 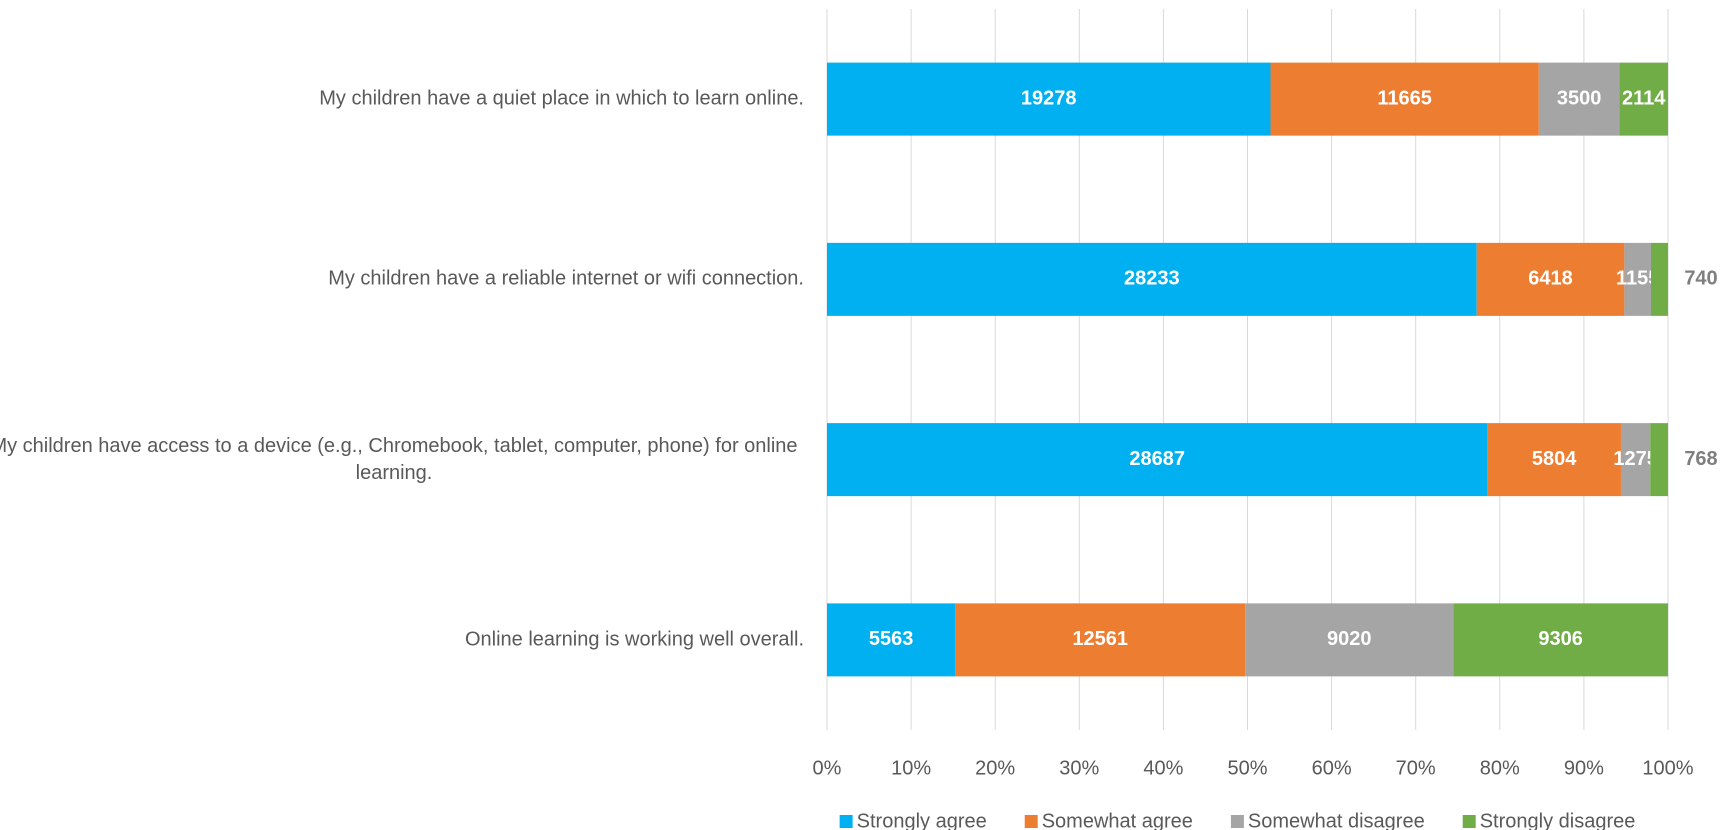 What do you see at coordinates (1700, 459) in the screenshot?
I see `data-label: 768` at bounding box center [1700, 459].